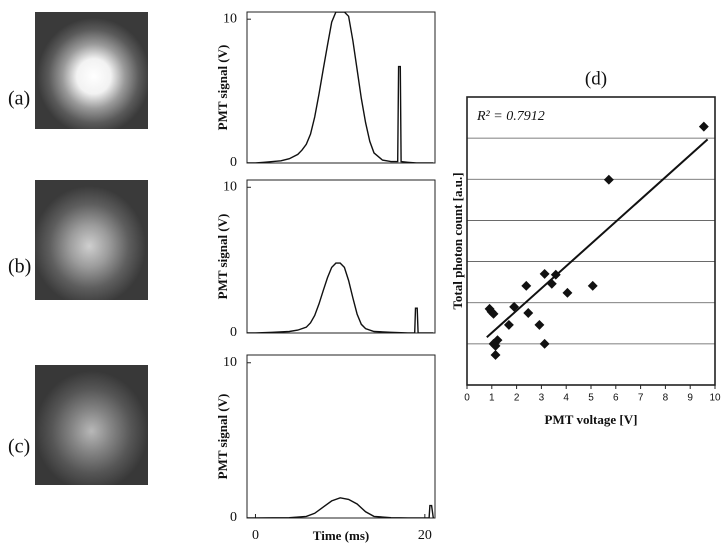  I want to click on x-axis-label: Time (ms), so click(341, 535).